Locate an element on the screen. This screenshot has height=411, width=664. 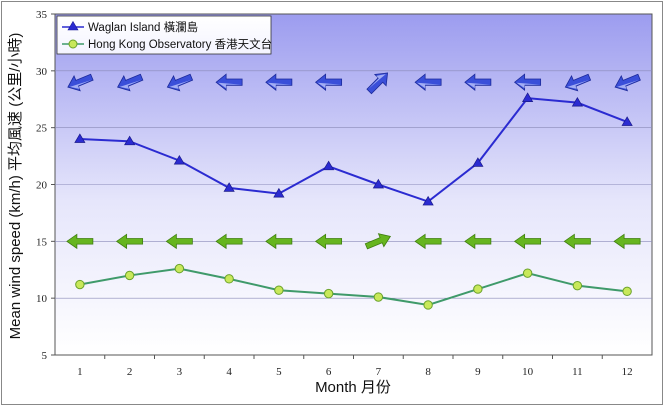
series-line-hko is located at coordinates (353, 287).